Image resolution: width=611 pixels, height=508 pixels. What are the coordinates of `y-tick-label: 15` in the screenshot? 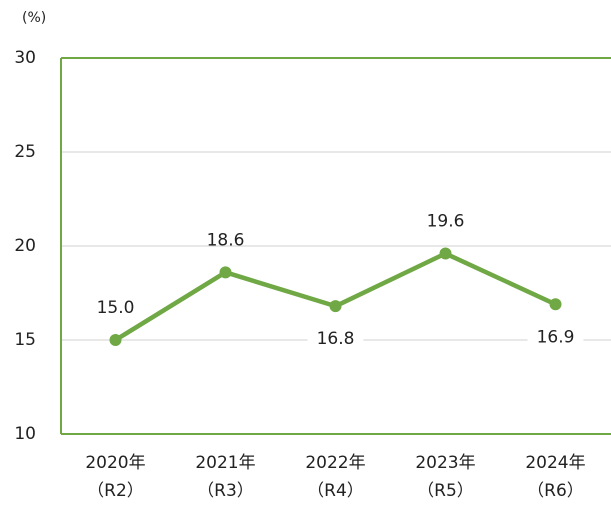 It's located at (25, 340).